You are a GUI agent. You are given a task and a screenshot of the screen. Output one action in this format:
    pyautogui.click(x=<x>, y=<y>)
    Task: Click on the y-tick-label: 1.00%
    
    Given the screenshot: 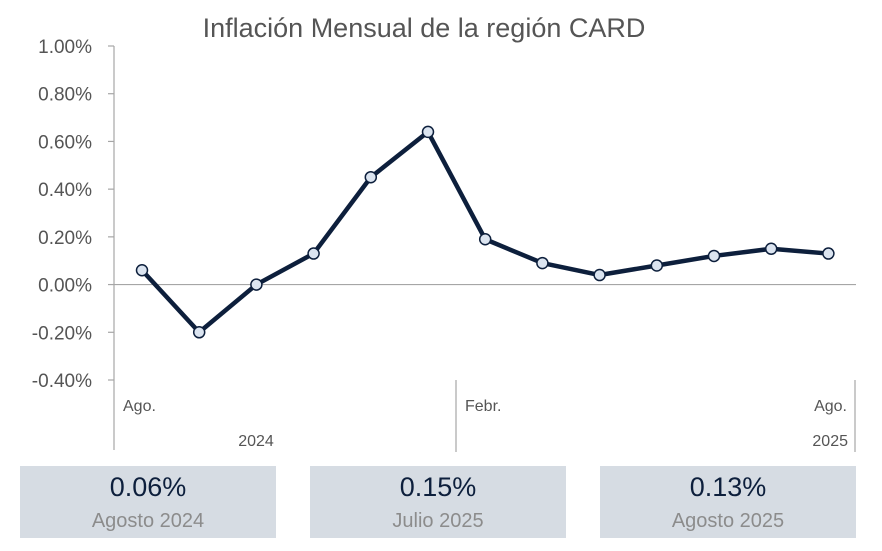 What is the action you would take?
    pyautogui.click(x=65, y=47)
    